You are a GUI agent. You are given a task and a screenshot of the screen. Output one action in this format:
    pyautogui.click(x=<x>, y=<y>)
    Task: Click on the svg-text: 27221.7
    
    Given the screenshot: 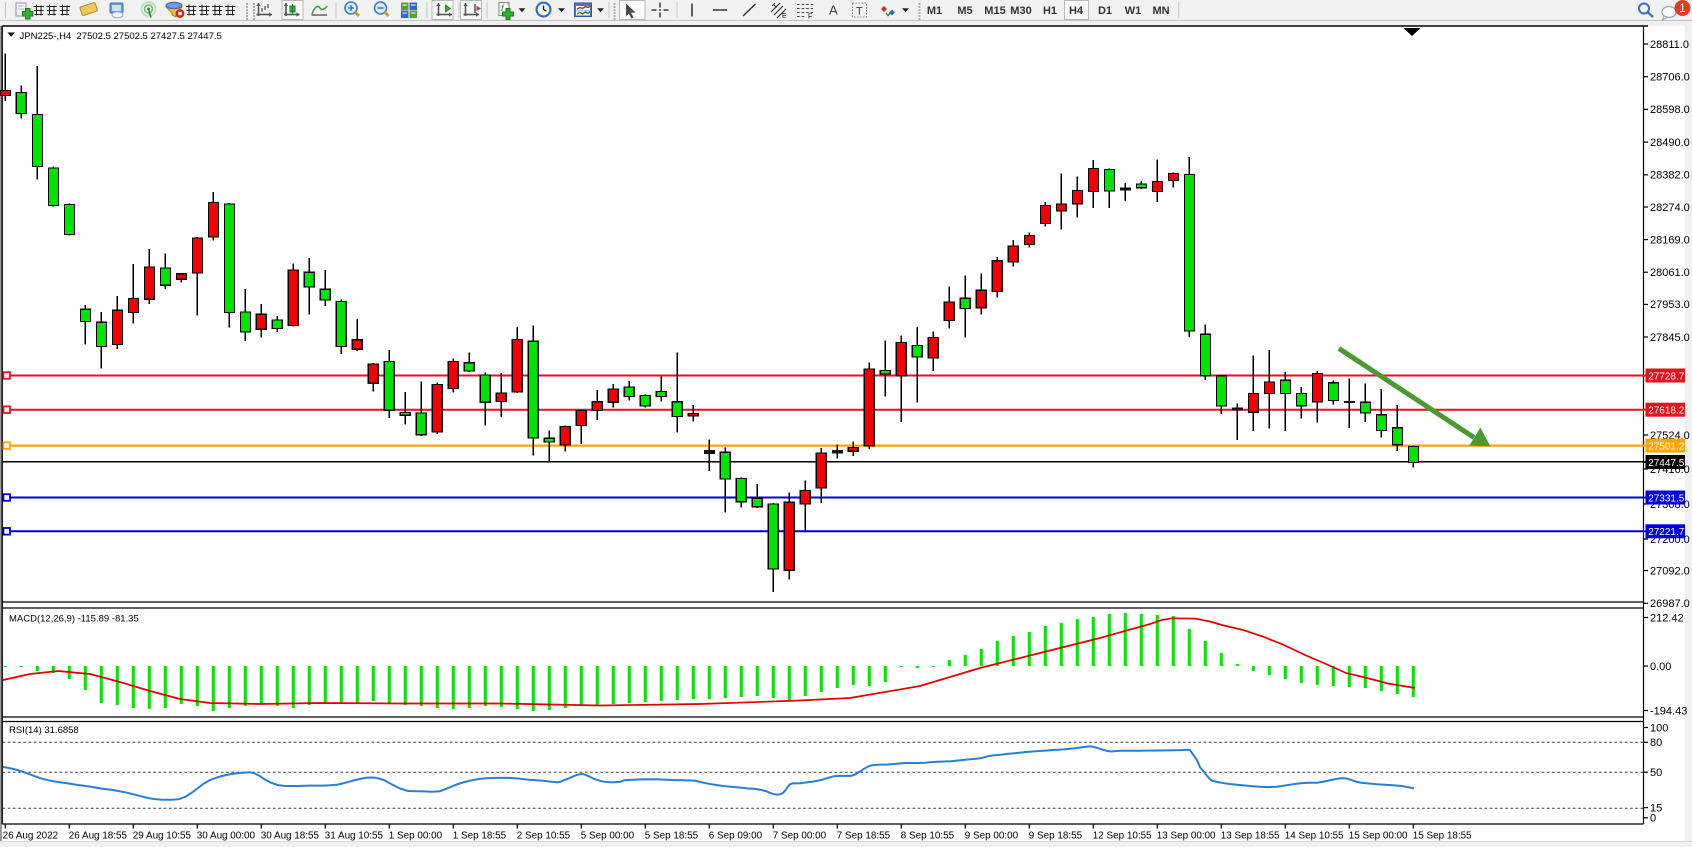 What is the action you would take?
    pyautogui.click(x=1666, y=532)
    